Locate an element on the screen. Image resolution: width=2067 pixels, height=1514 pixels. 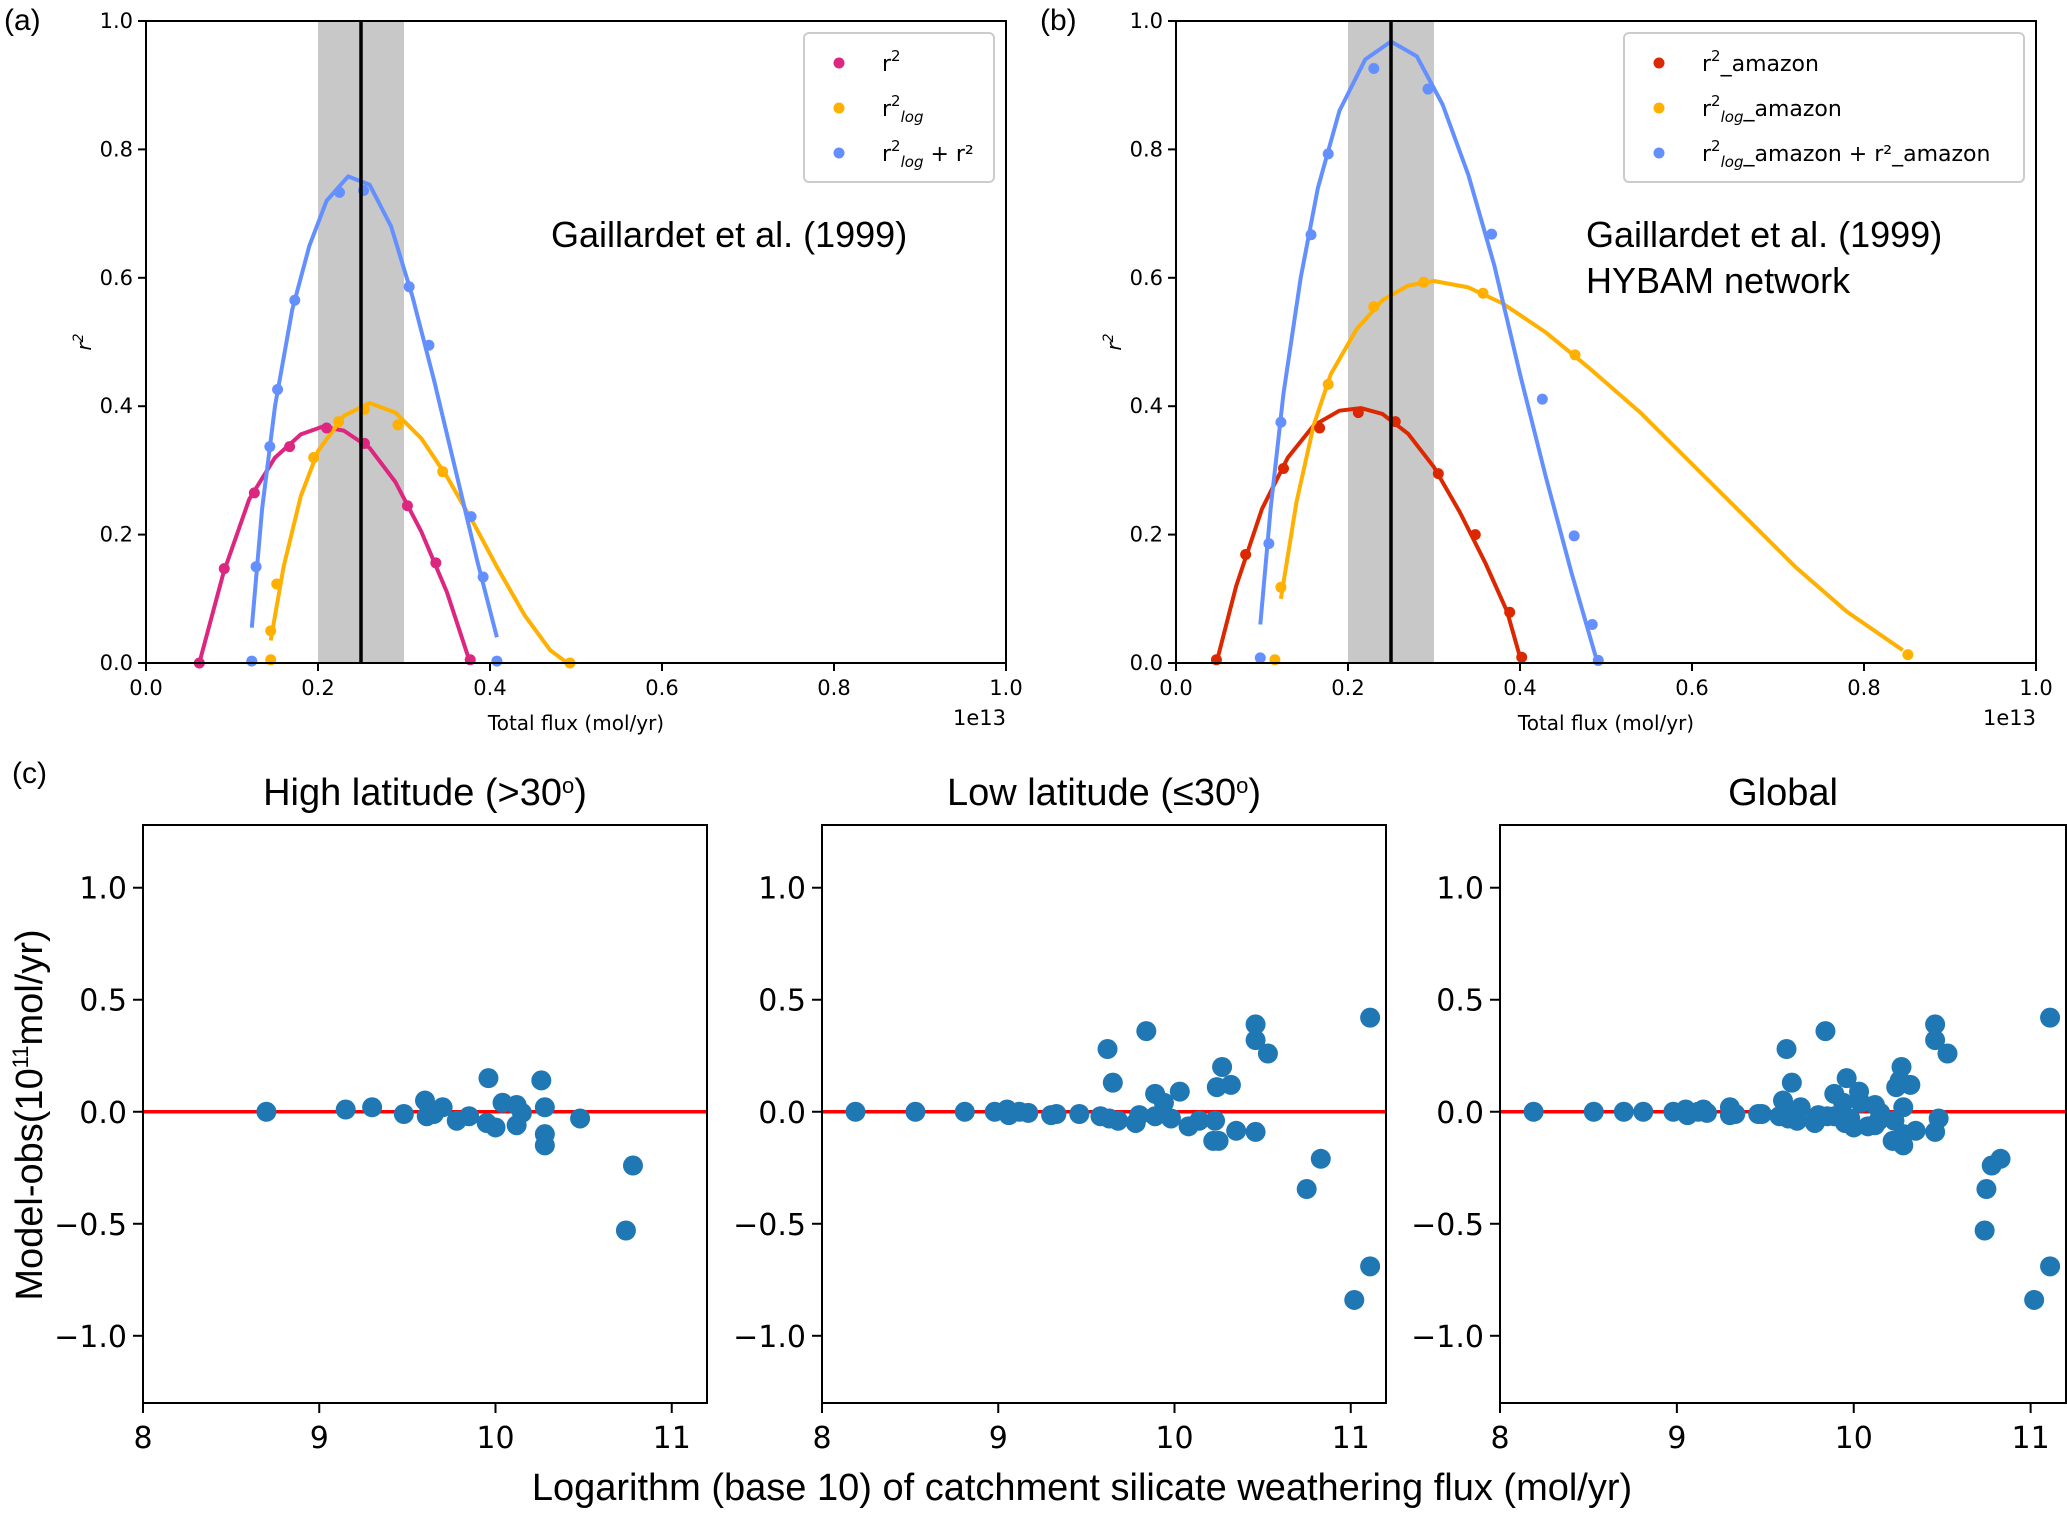
subplot-title-text: Global is located at coordinates (1783, 793).